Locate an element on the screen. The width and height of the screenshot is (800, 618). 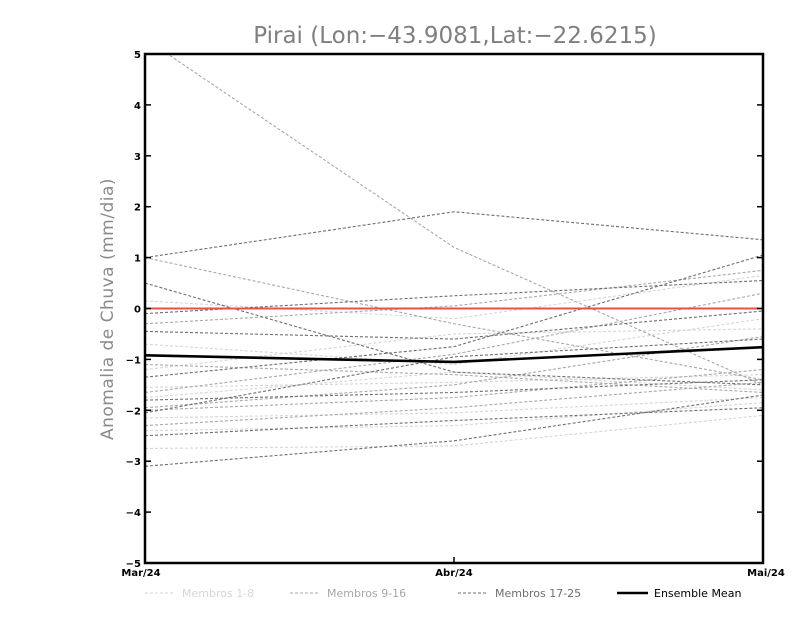
y-tick-label: −1 is located at coordinates (133, 360).